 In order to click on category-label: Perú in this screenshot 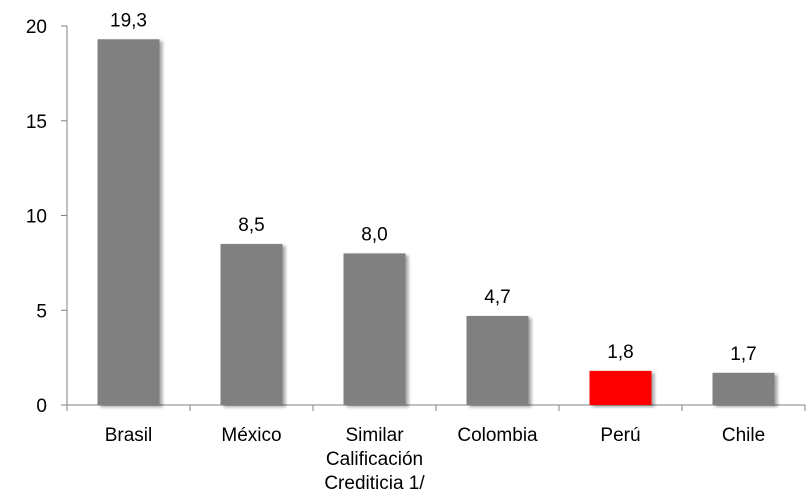, I will do `click(620, 435)`.